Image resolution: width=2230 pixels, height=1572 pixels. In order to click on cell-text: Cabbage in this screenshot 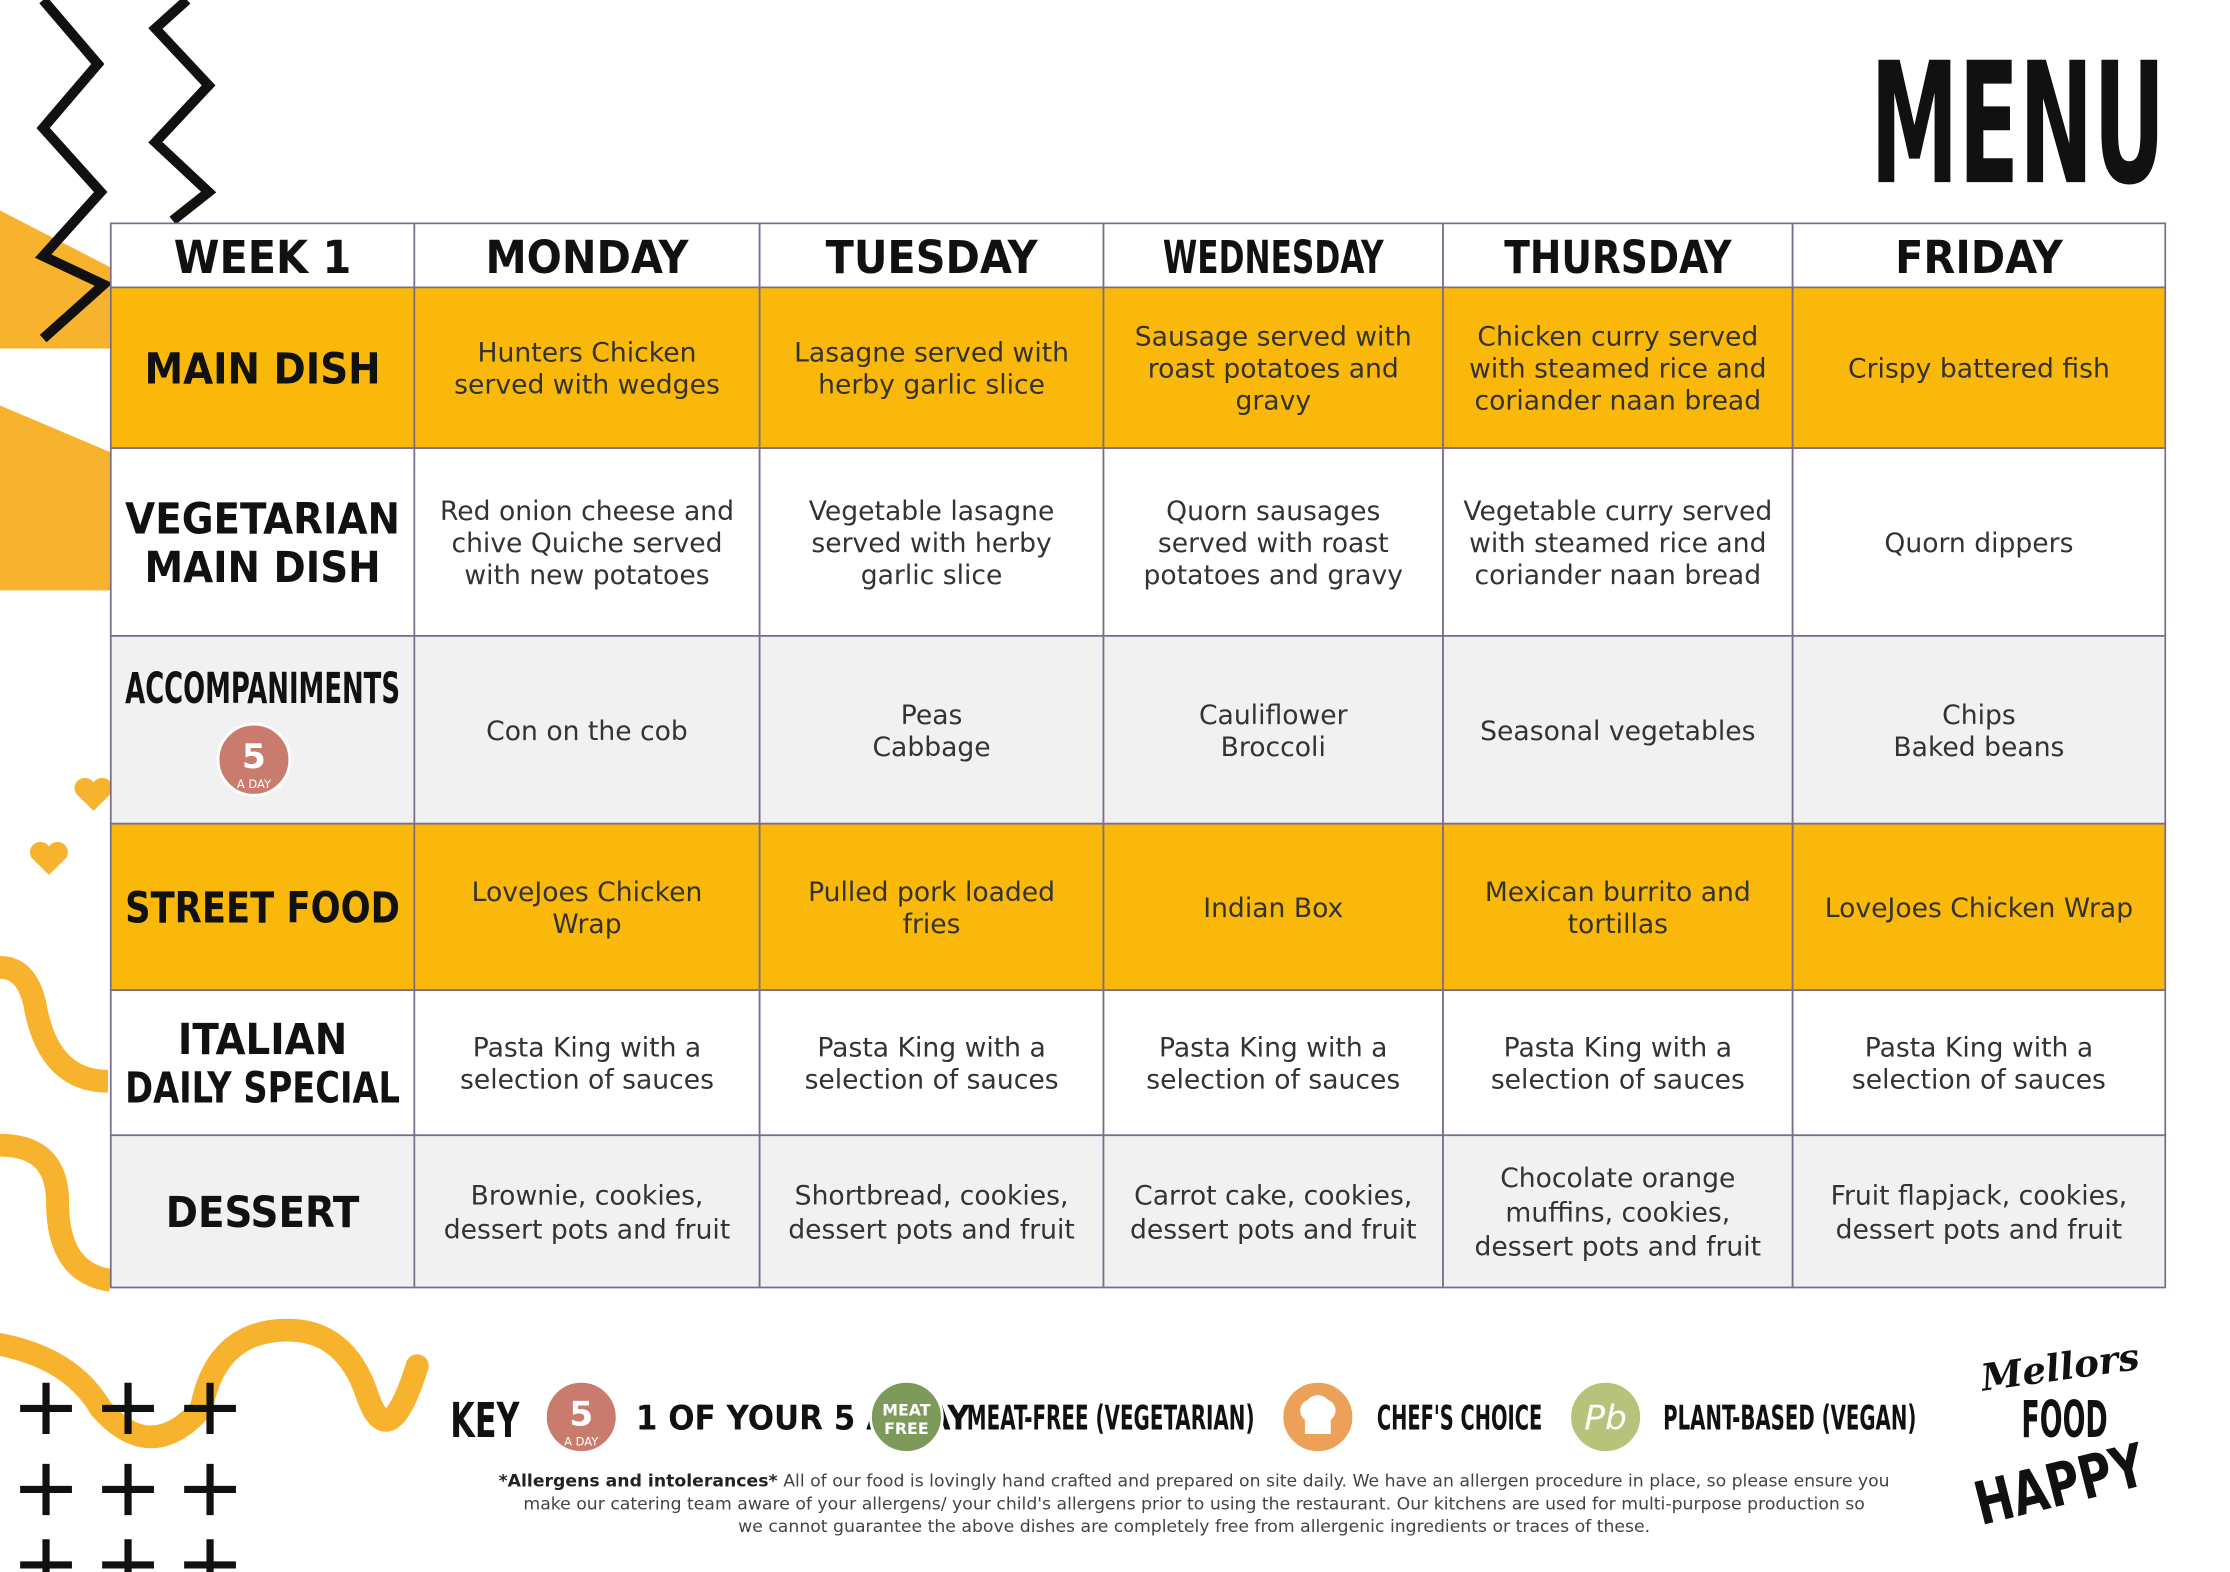, I will do `click(931, 747)`.